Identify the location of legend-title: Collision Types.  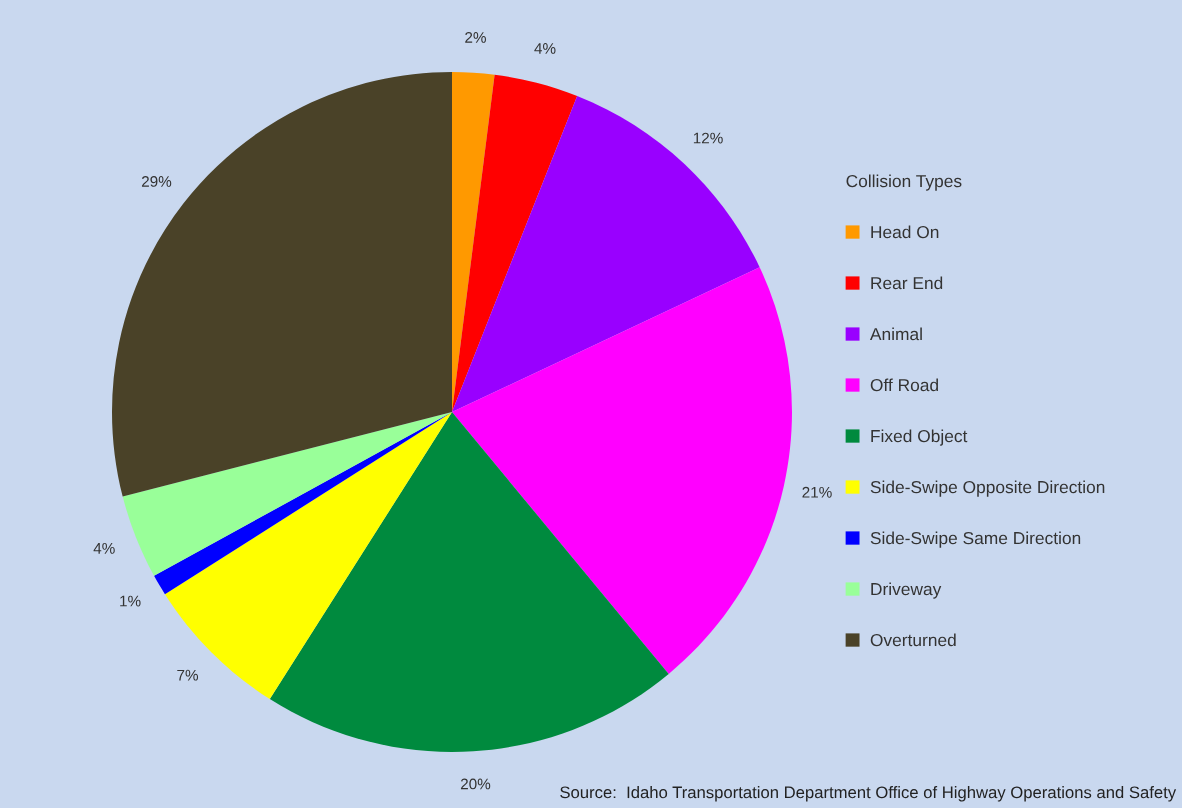
(904, 182).